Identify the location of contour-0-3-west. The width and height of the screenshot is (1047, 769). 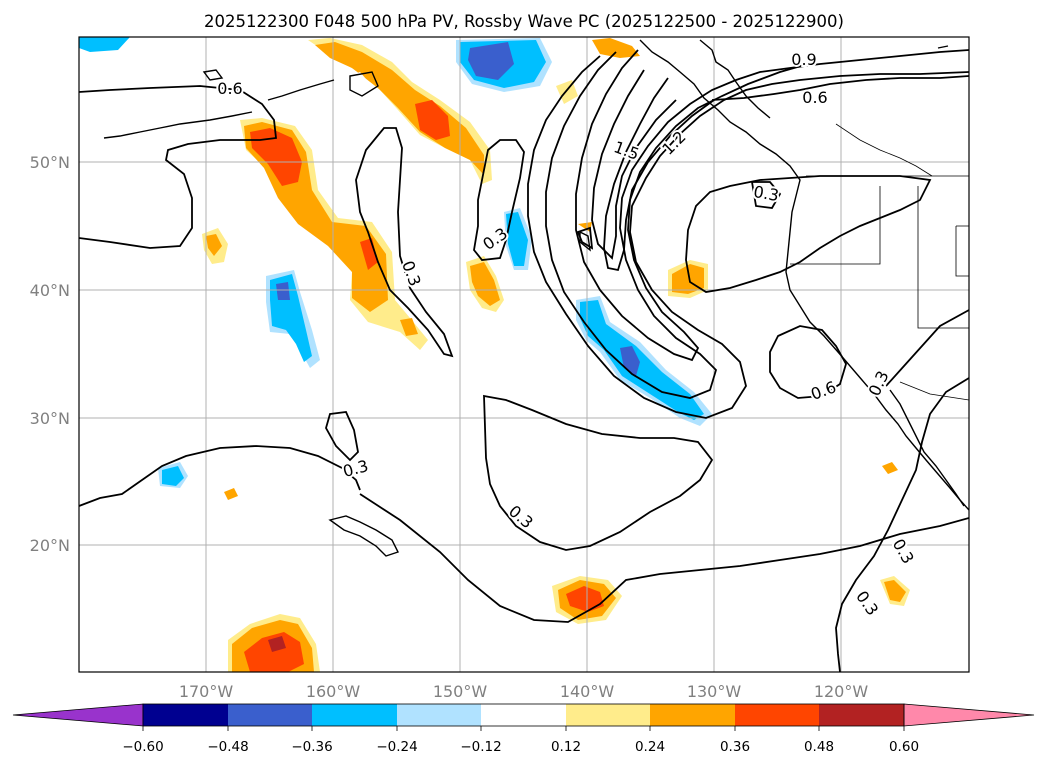
(220, 476).